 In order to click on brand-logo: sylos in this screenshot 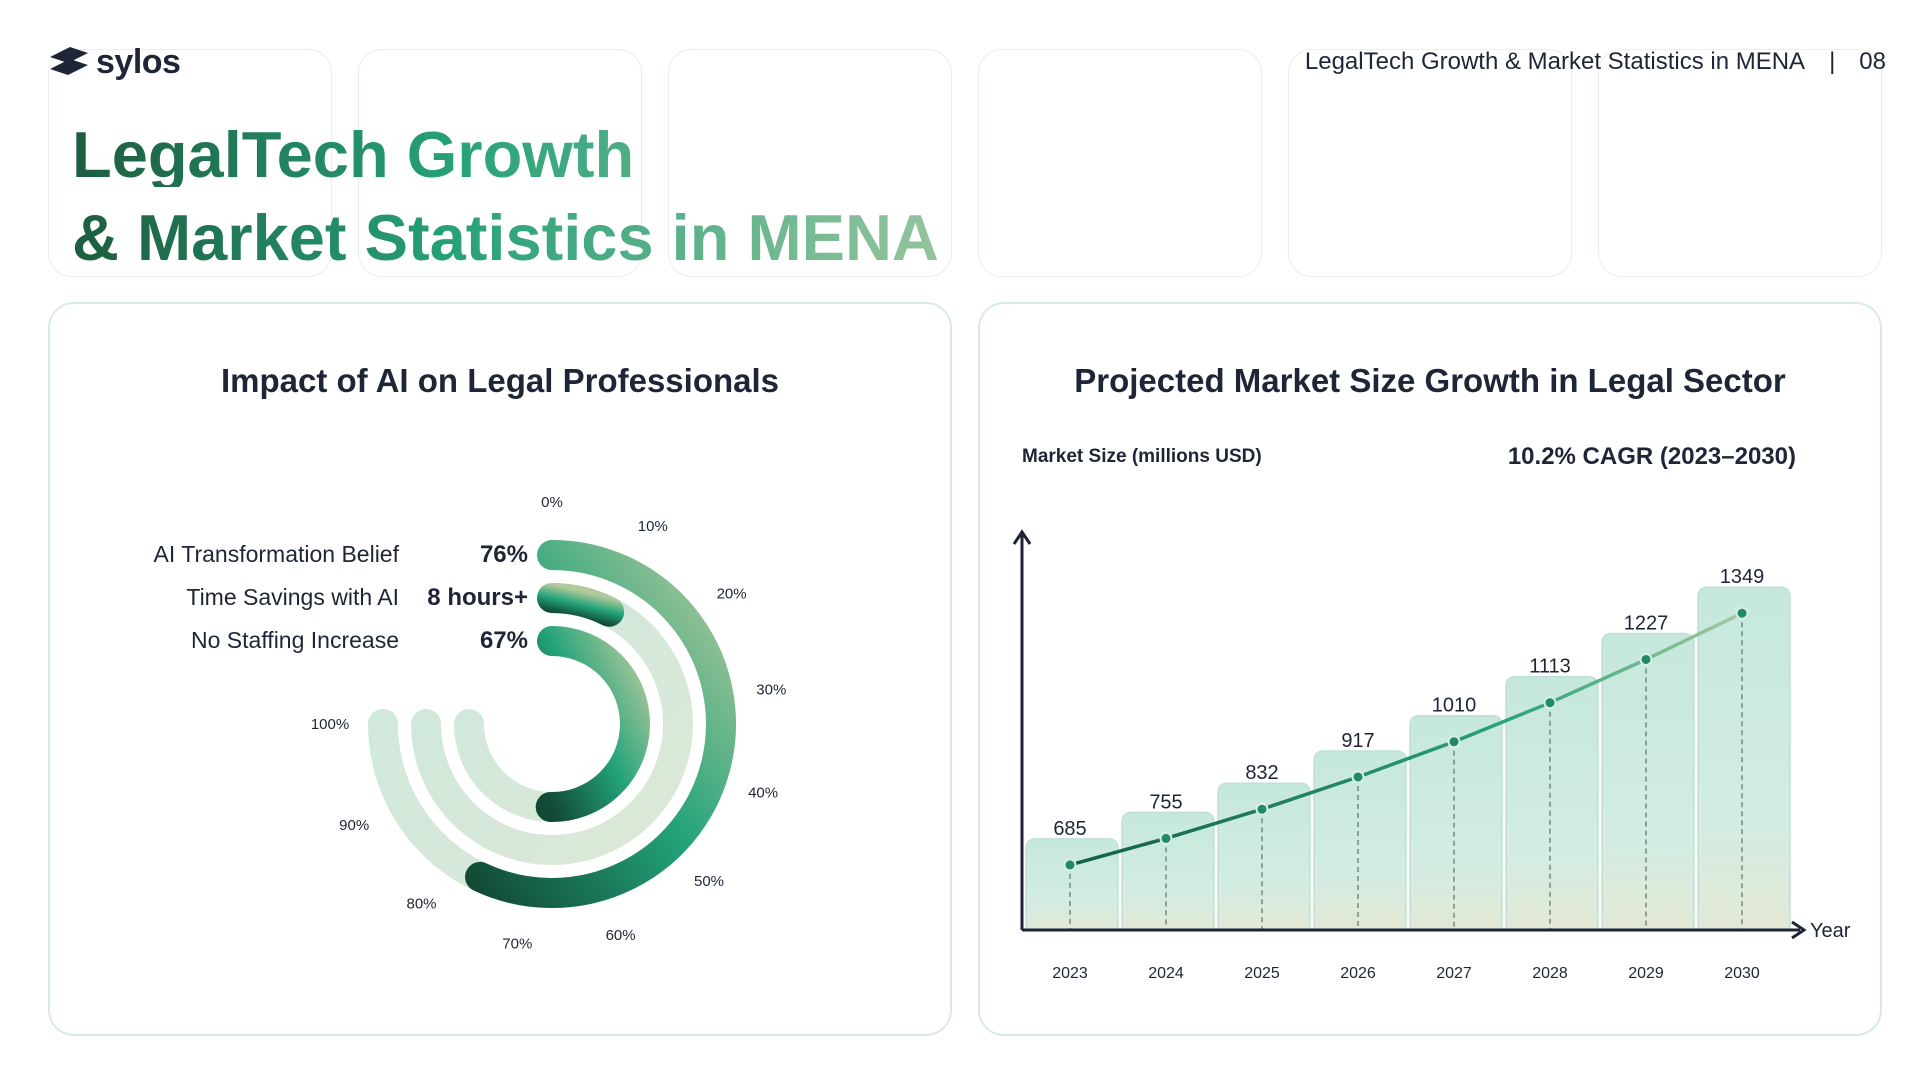, I will do `click(114, 62)`.